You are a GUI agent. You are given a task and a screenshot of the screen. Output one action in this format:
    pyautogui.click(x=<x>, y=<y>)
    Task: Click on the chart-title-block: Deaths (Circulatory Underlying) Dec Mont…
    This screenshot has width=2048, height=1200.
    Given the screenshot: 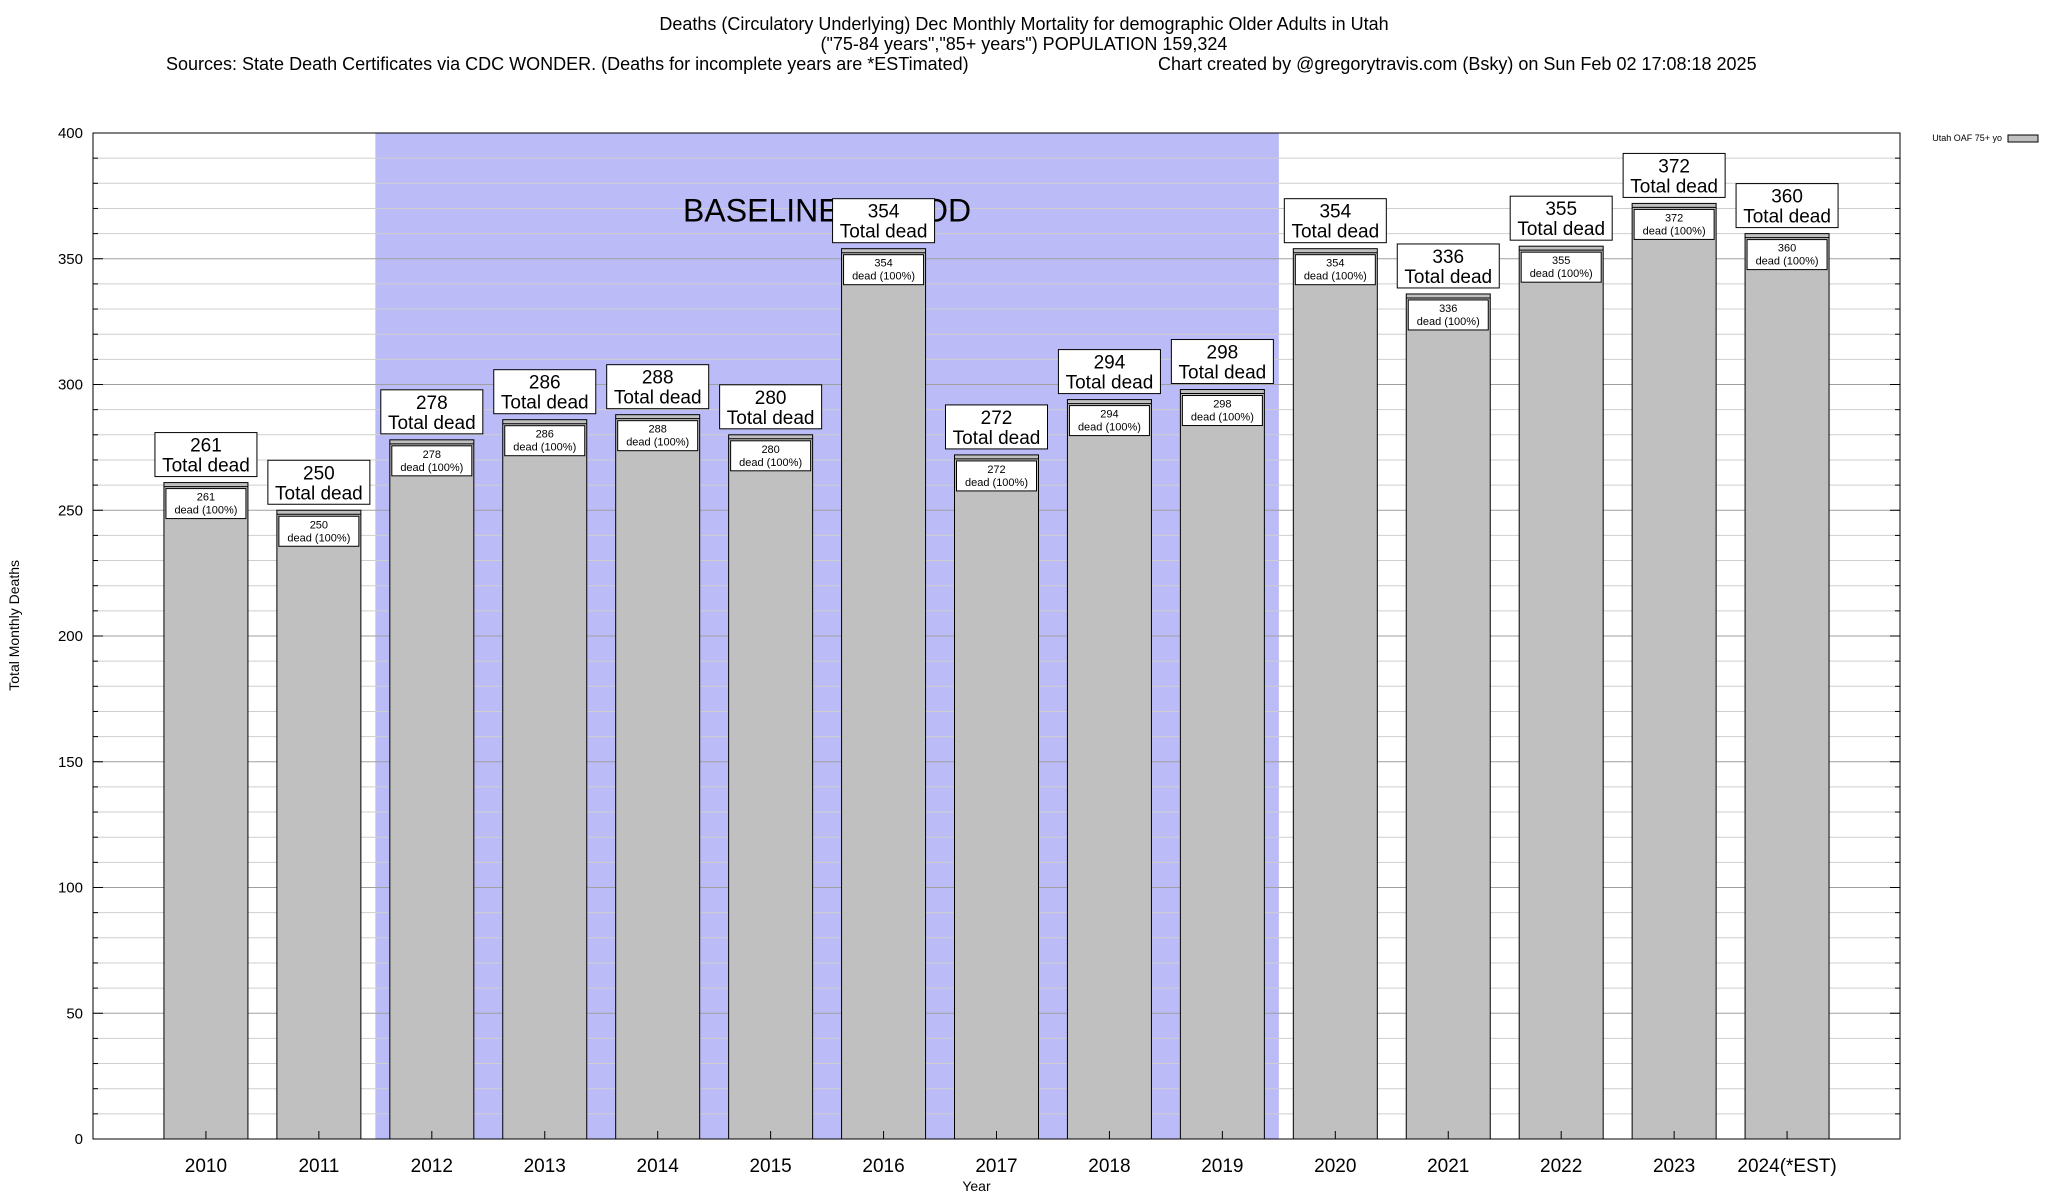 What is the action you would take?
    pyautogui.click(x=1024, y=34)
    